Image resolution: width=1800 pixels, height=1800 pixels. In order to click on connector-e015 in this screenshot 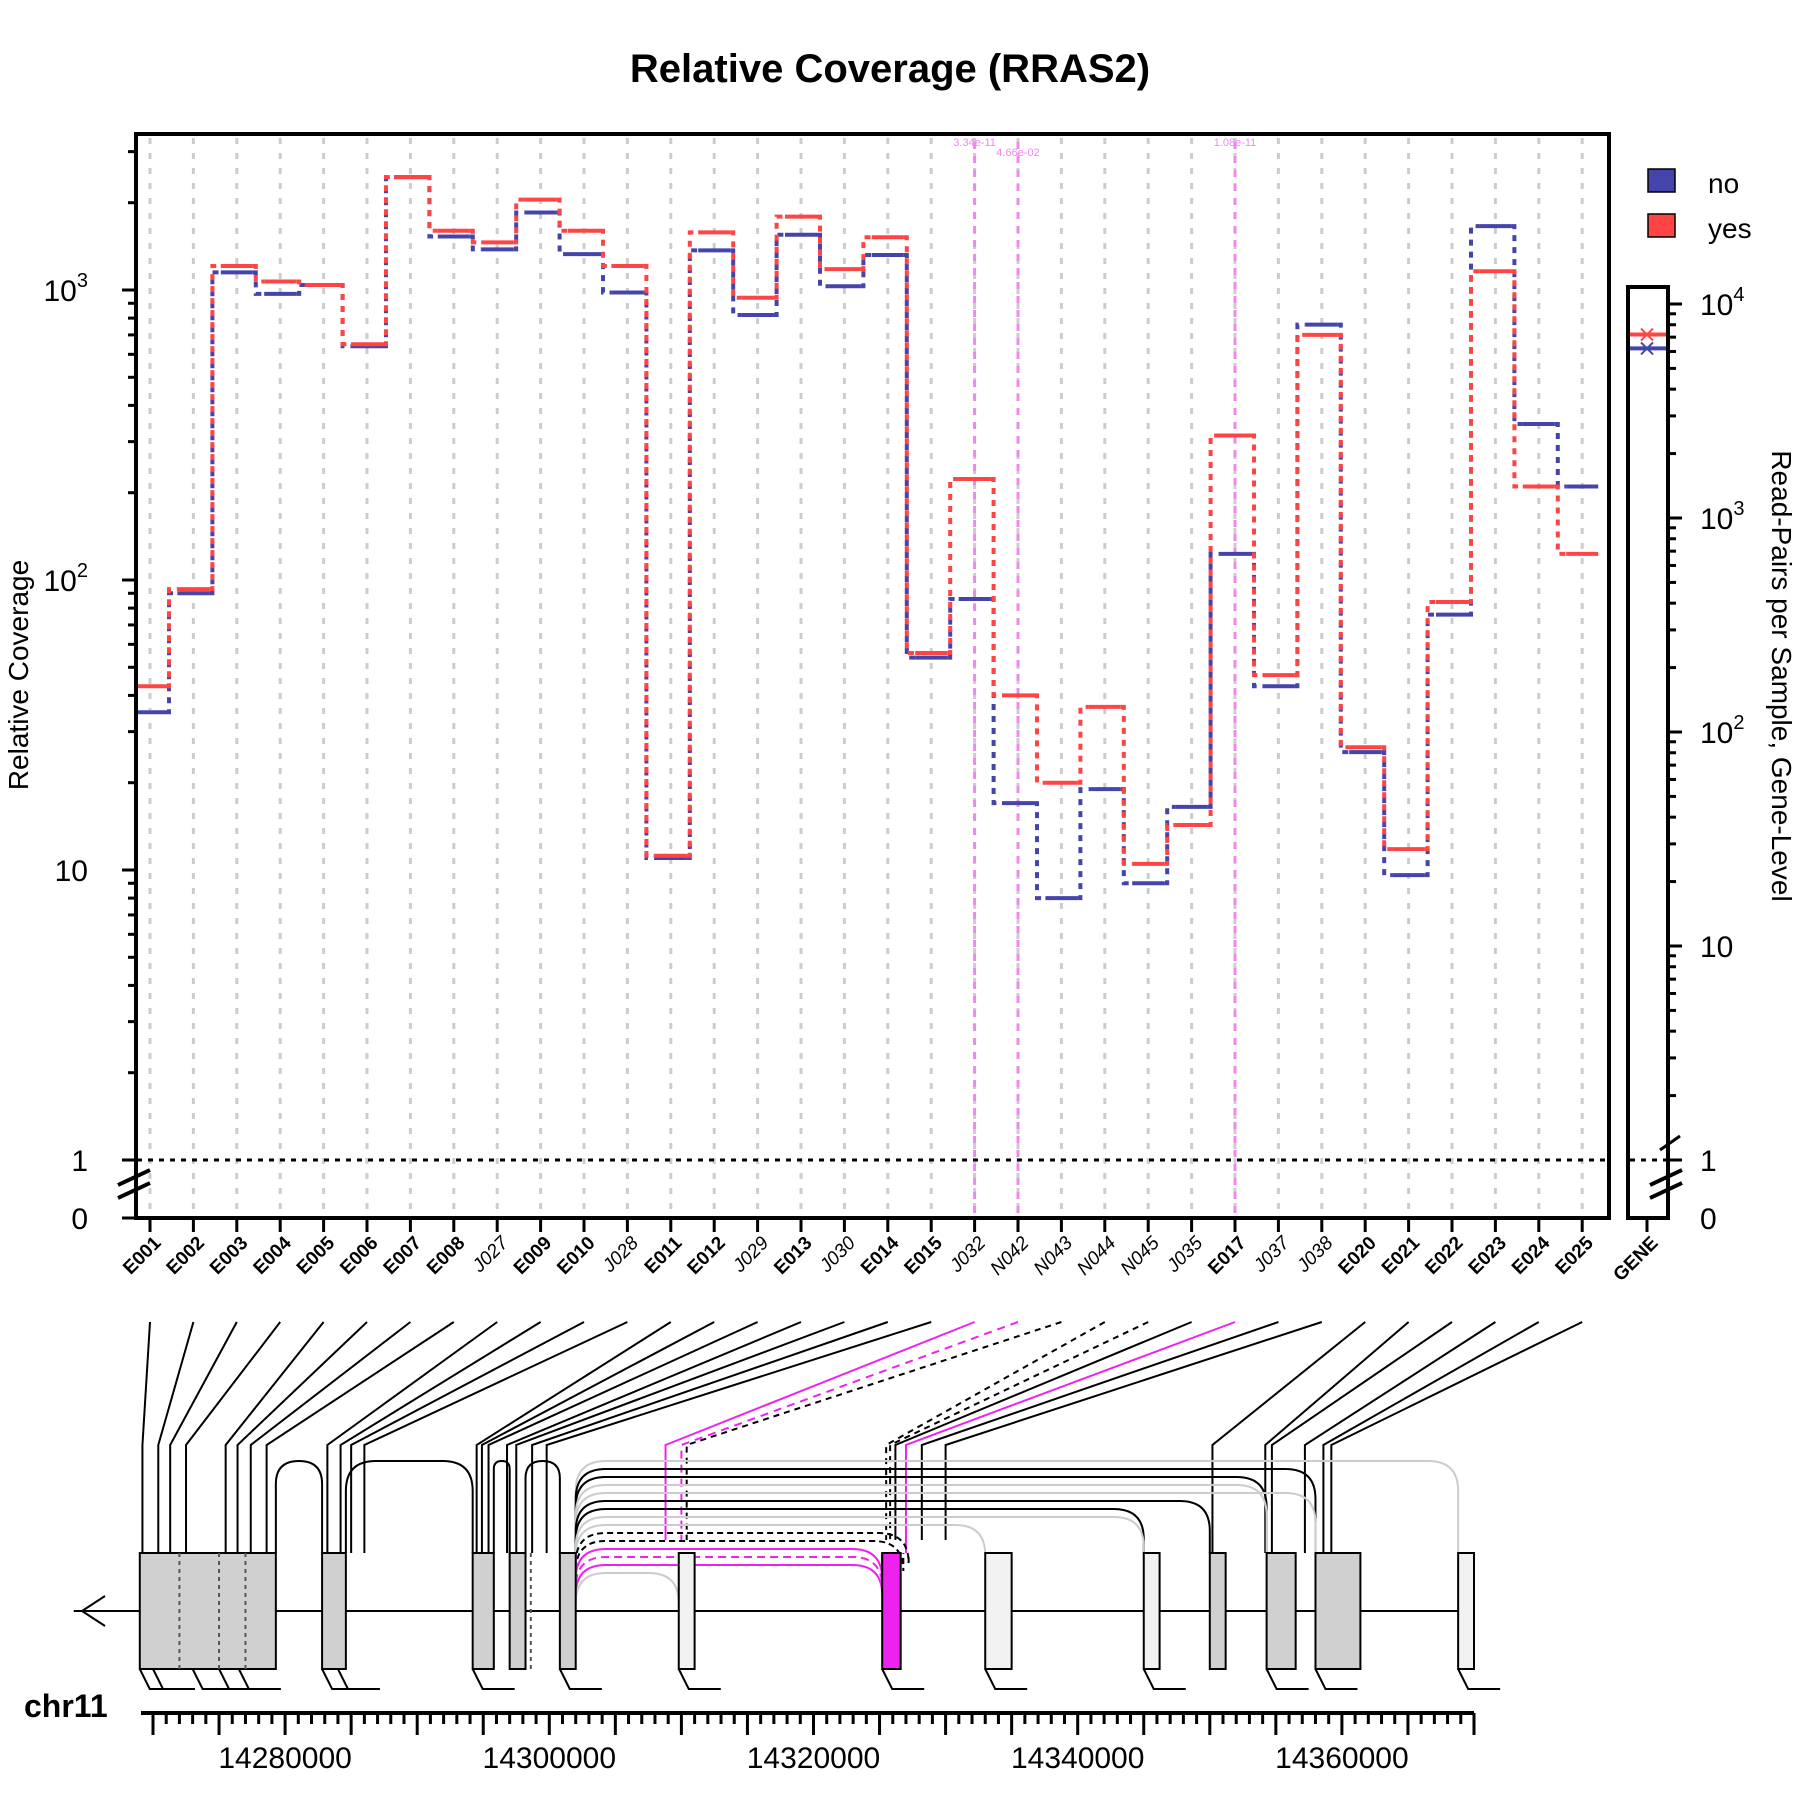, I will do `click(738, 1437)`.